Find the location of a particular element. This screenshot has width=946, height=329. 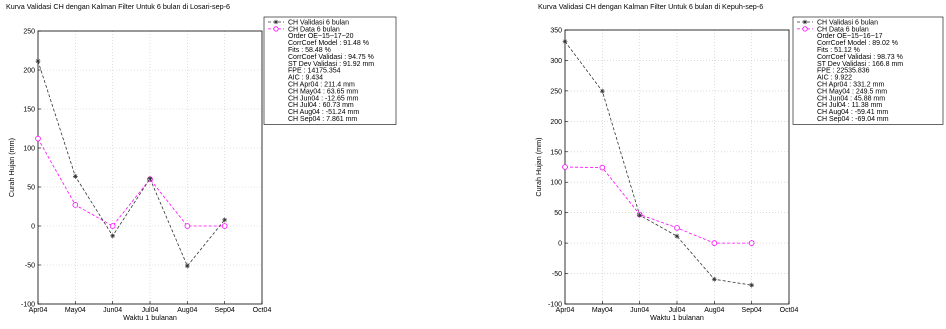

legend-stat-line: FPE : 22535.836 is located at coordinates (843, 71).